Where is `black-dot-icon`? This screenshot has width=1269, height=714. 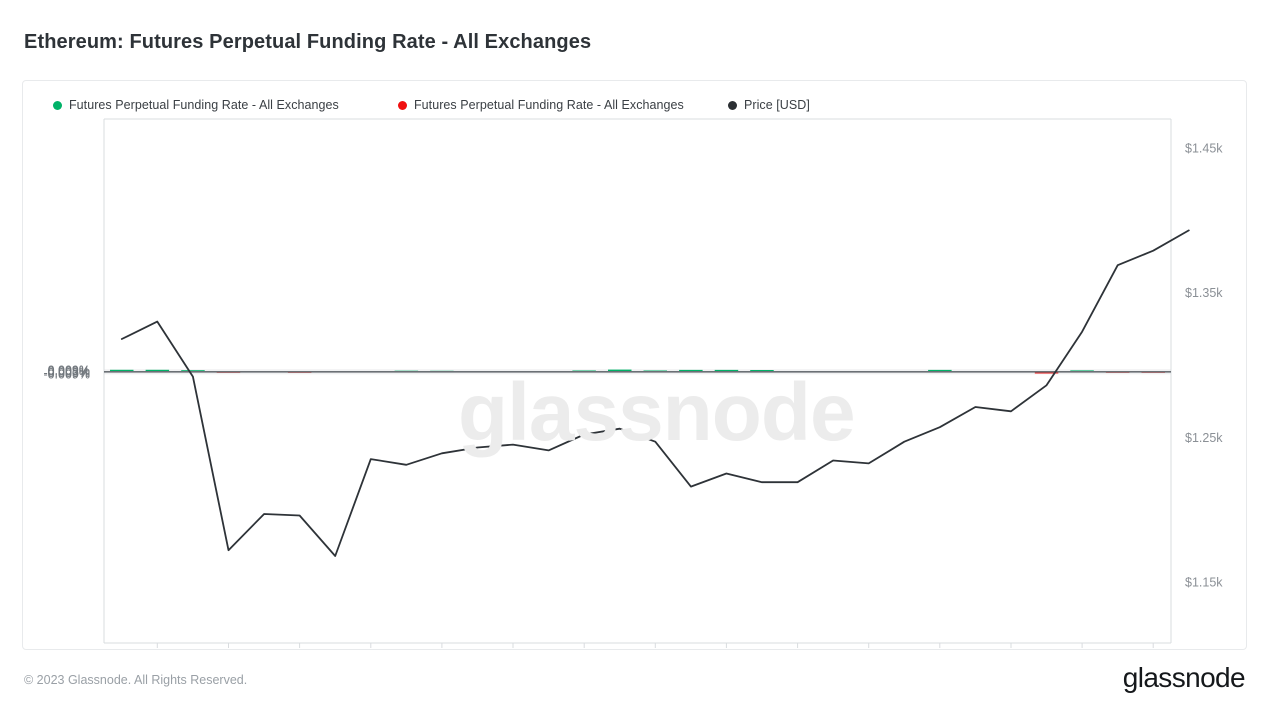 black-dot-icon is located at coordinates (732, 105).